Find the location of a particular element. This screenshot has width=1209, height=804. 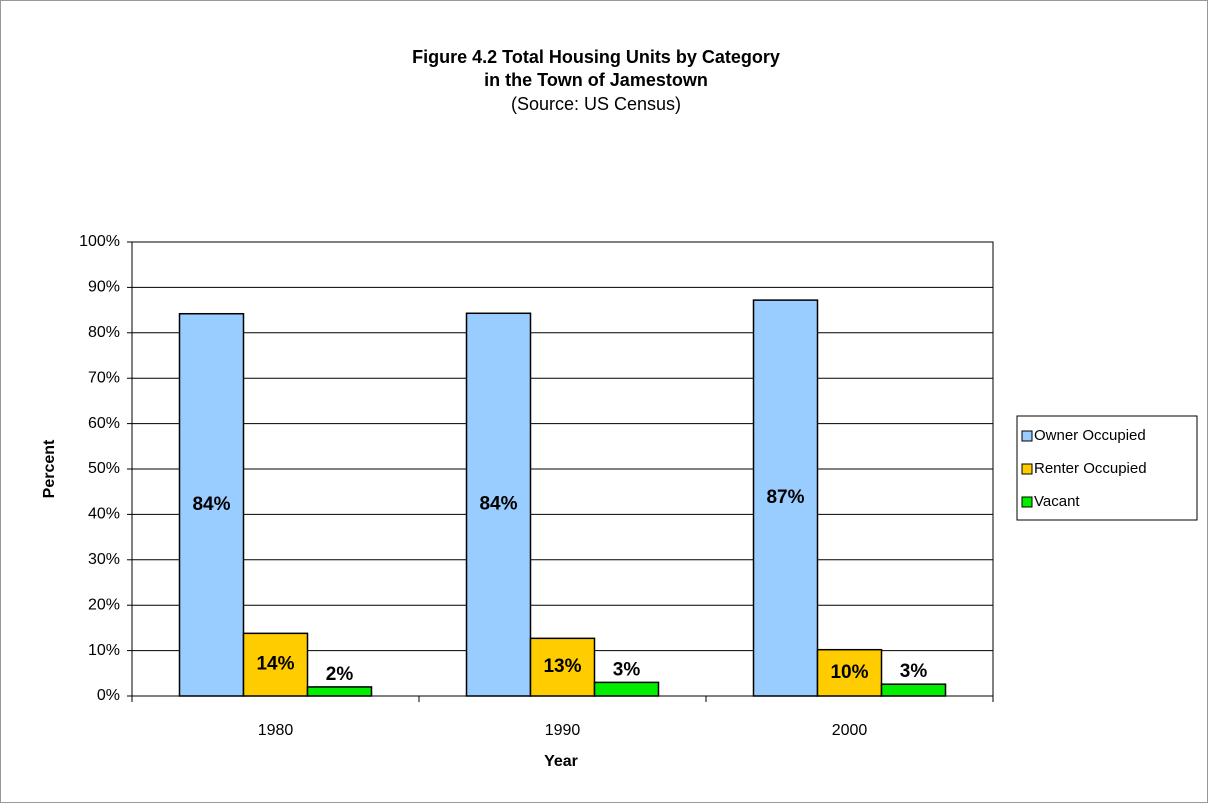

legend-label: Renter Occupied is located at coordinates (1090, 468).